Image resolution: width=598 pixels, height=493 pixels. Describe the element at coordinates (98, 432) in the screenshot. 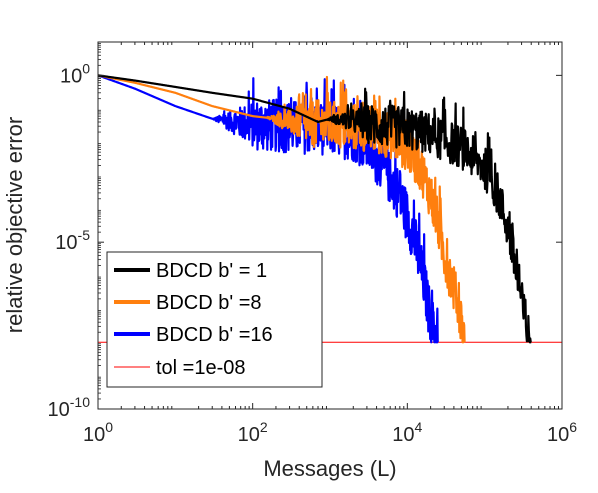

I see `x-tick-label: 10⁰` at that location.